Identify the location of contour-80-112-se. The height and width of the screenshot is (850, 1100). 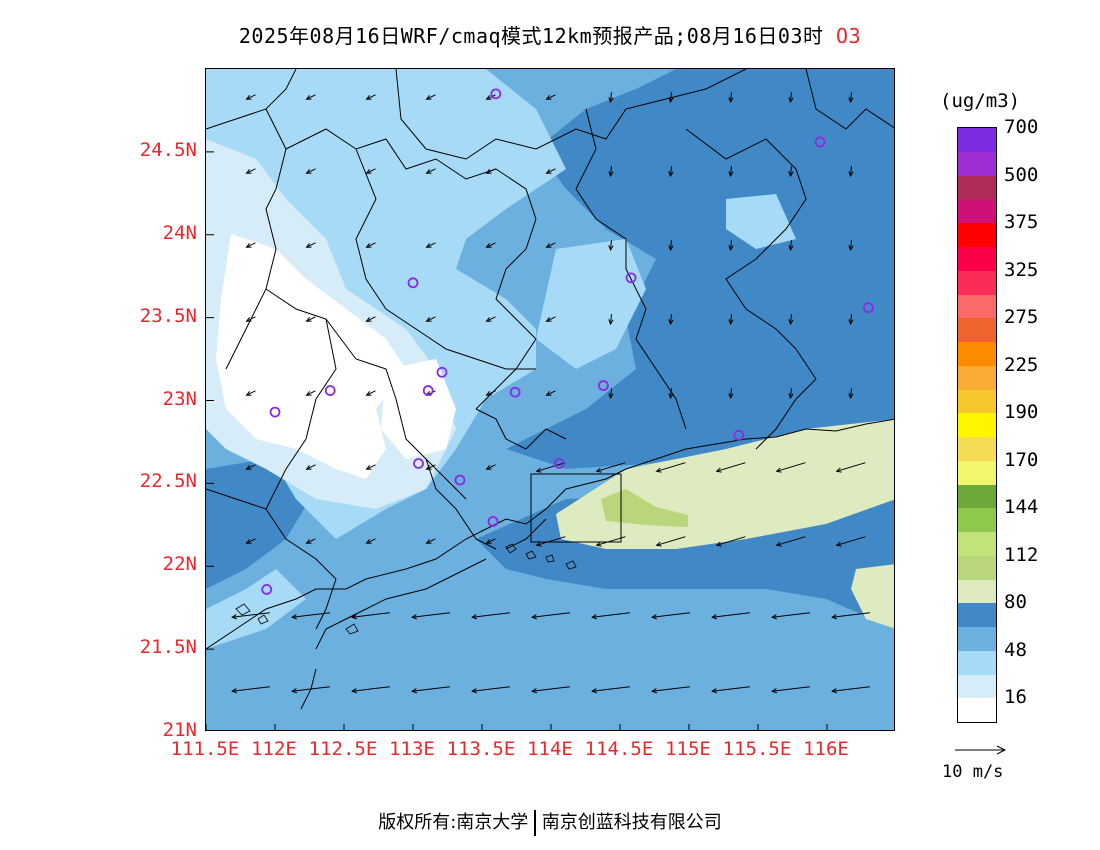
(872, 596).